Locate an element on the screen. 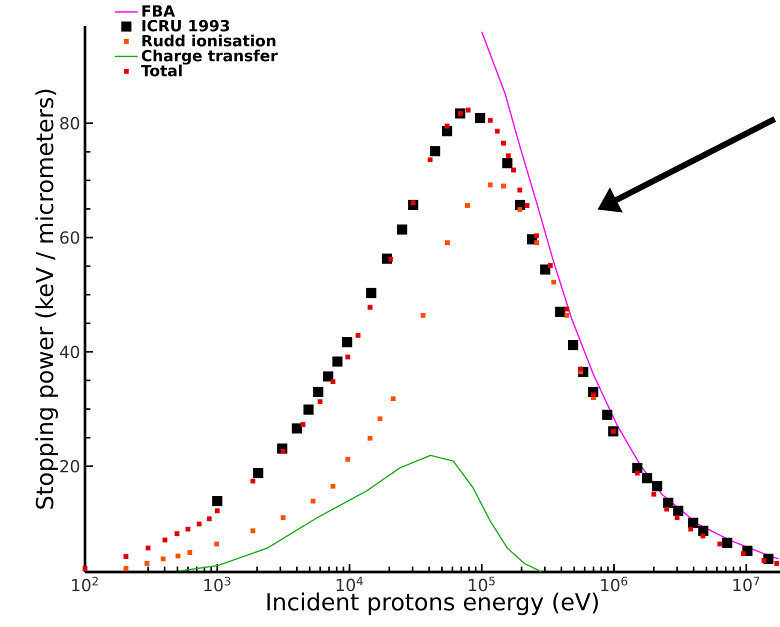 This screenshot has width=780, height=627. x-tick-label: 10$^{5}$ is located at coordinates (481, 584).